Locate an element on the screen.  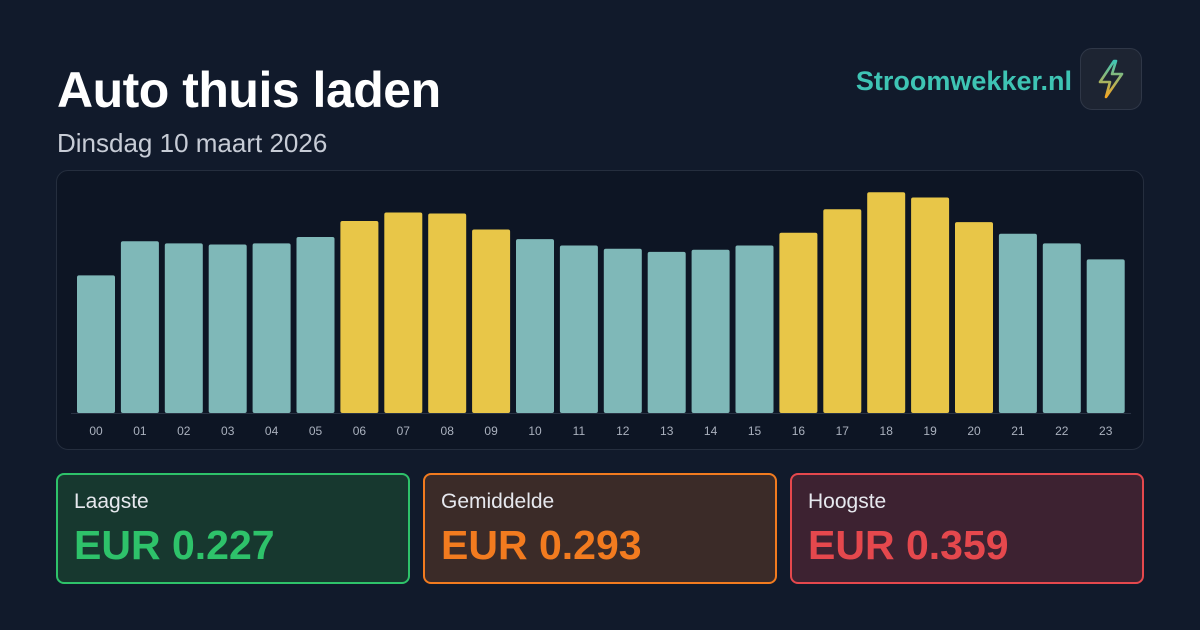
x-tick-label-14: 14 is located at coordinates (711, 431).